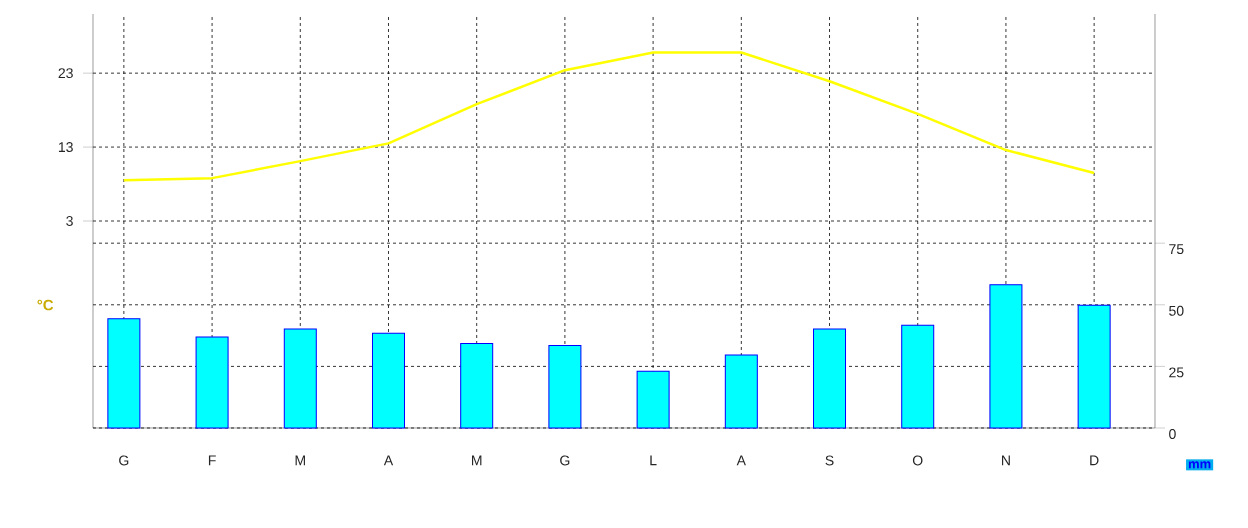  I want to click on x-tick-label: N, so click(1006, 460).